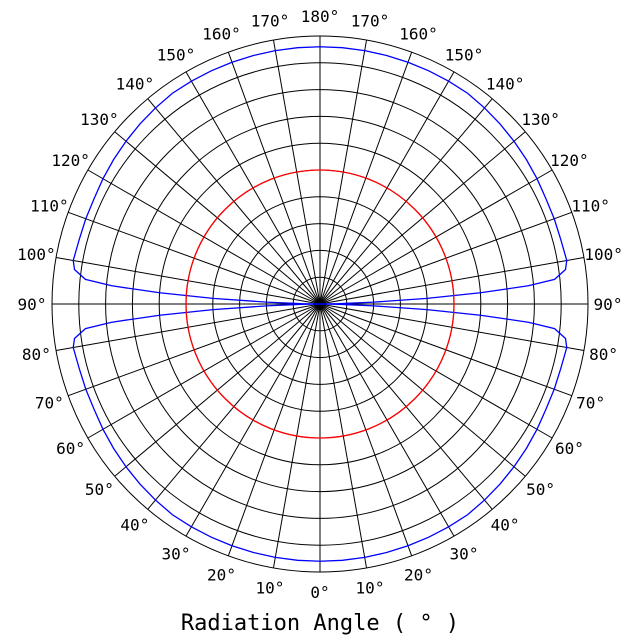  Describe the element at coordinates (540, 489) in the screenshot. I see `angle-label-right-4: 50°` at that location.